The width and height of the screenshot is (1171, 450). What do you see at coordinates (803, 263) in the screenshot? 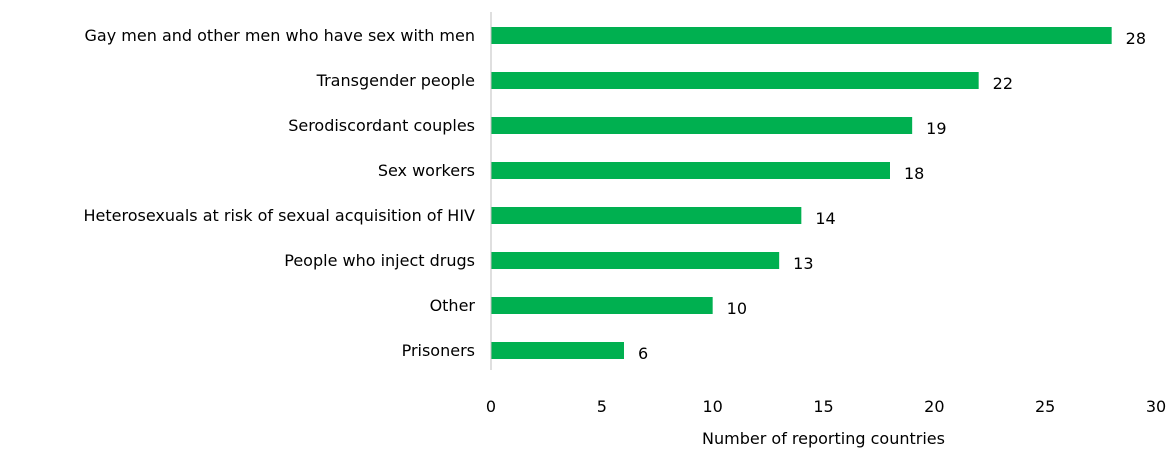
I see `data-label: 13` at bounding box center [803, 263].